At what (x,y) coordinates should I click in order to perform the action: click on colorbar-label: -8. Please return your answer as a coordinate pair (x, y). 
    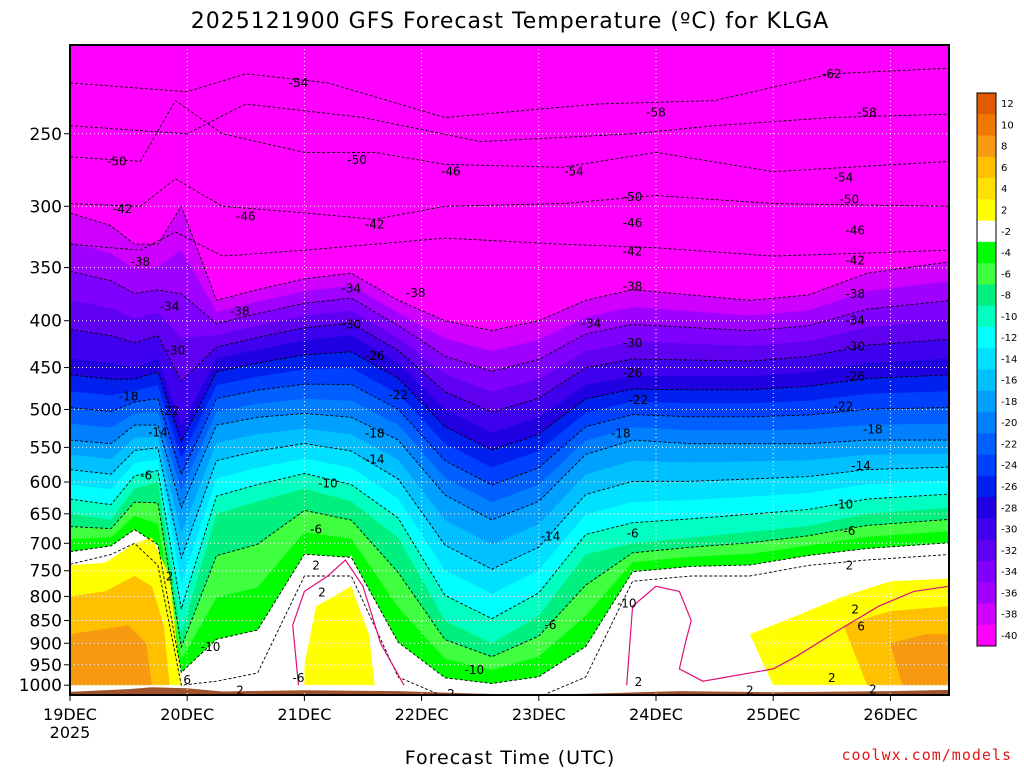
    Looking at the image, I should click on (1006, 296).